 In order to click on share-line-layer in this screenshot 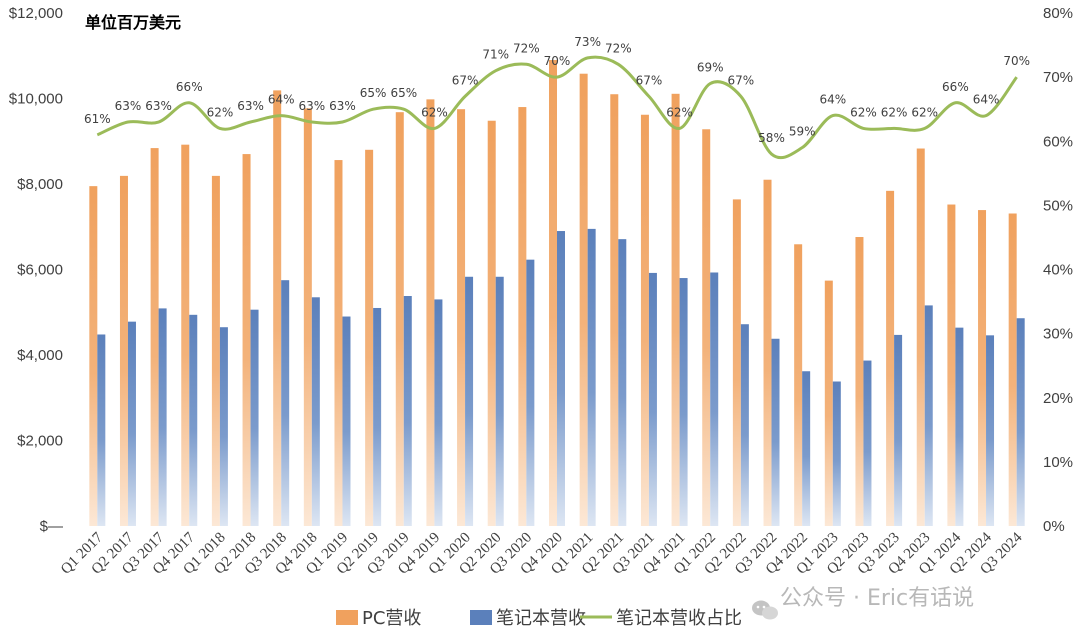, I will do `click(557, 107)`.